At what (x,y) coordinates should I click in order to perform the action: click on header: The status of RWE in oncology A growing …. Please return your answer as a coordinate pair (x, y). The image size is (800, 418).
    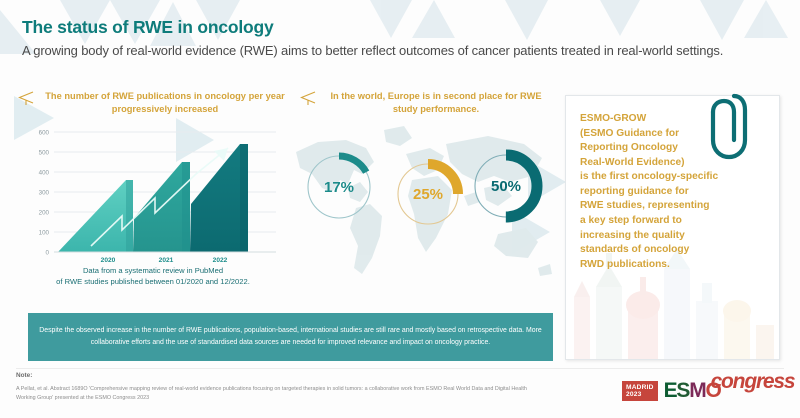
    Looking at the image, I should click on (402, 38).